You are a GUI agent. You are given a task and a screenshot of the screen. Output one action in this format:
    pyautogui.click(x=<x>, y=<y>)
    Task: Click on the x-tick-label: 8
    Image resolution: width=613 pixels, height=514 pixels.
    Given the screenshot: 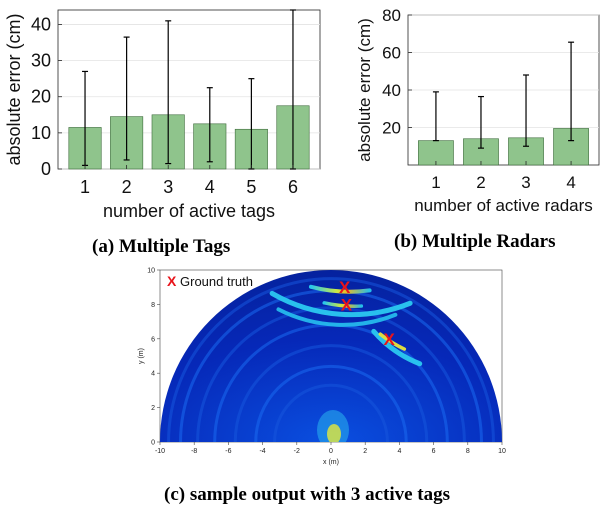 What is the action you would take?
    pyautogui.click(x=468, y=451)
    